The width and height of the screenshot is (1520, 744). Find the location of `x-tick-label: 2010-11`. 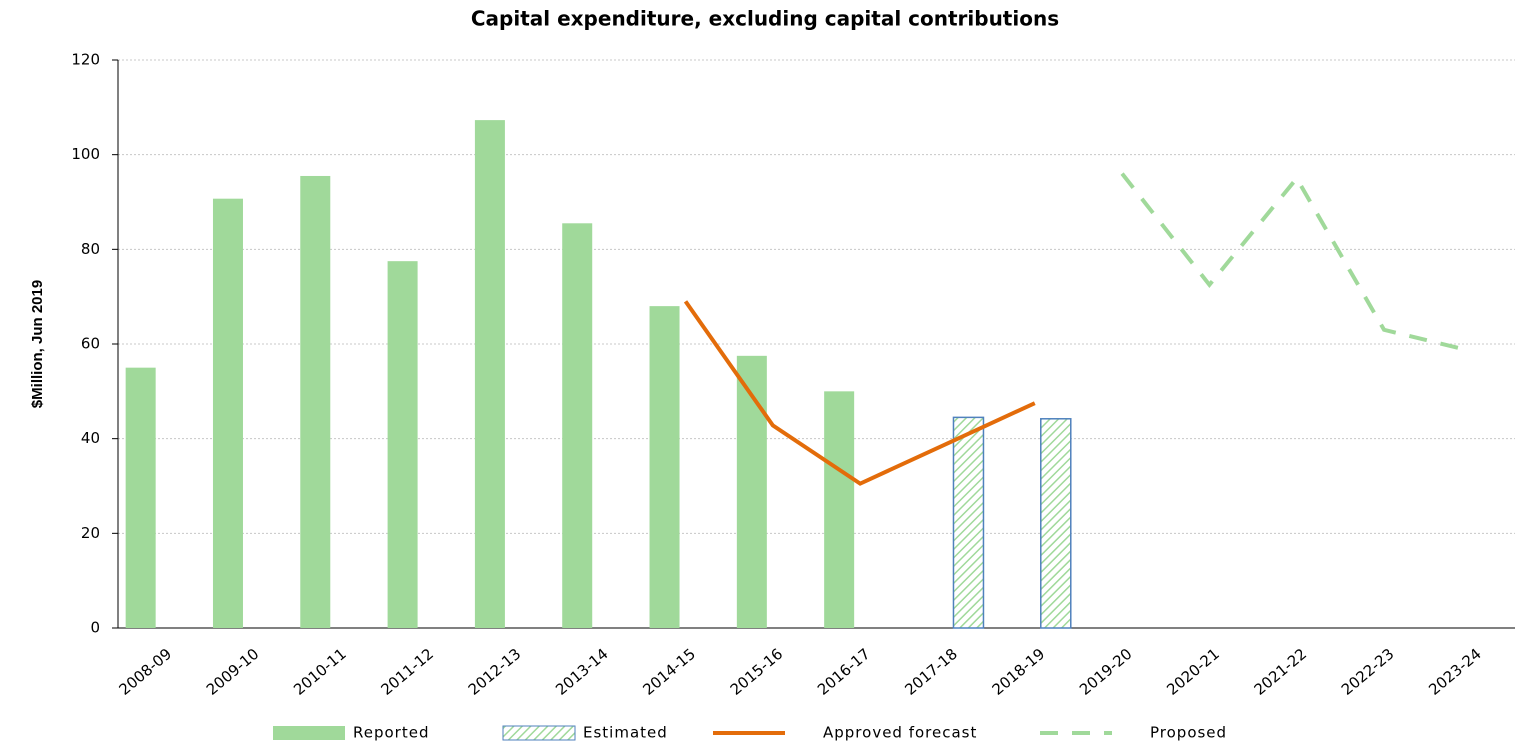

x-tick-label: 2010-11 is located at coordinates (320, 672).